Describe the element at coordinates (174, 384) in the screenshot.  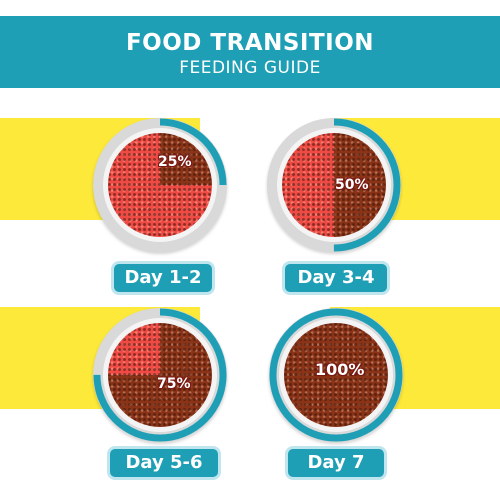
I see `percent-label-3: 75%` at that location.